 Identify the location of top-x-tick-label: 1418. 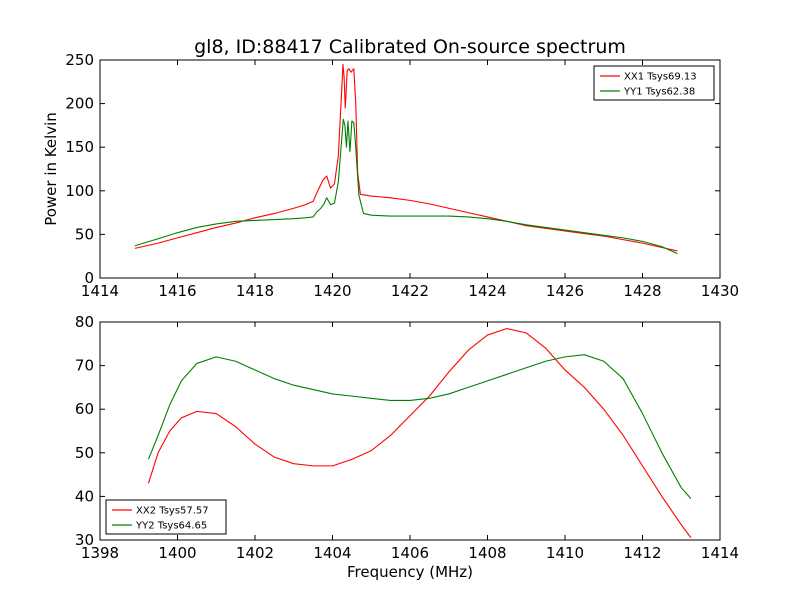
(255, 291).